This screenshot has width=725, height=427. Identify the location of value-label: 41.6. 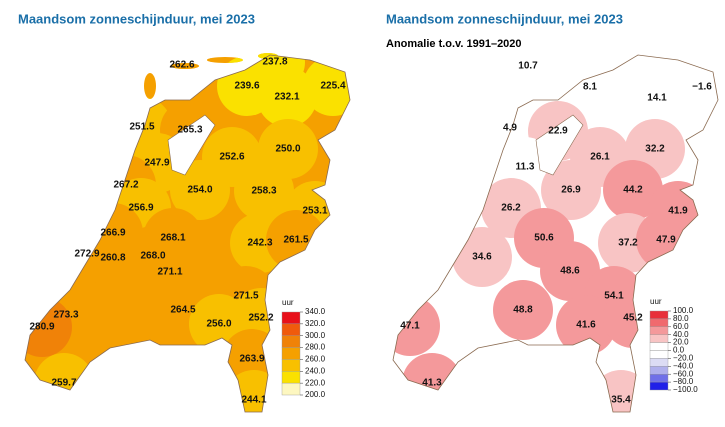
(586, 325).